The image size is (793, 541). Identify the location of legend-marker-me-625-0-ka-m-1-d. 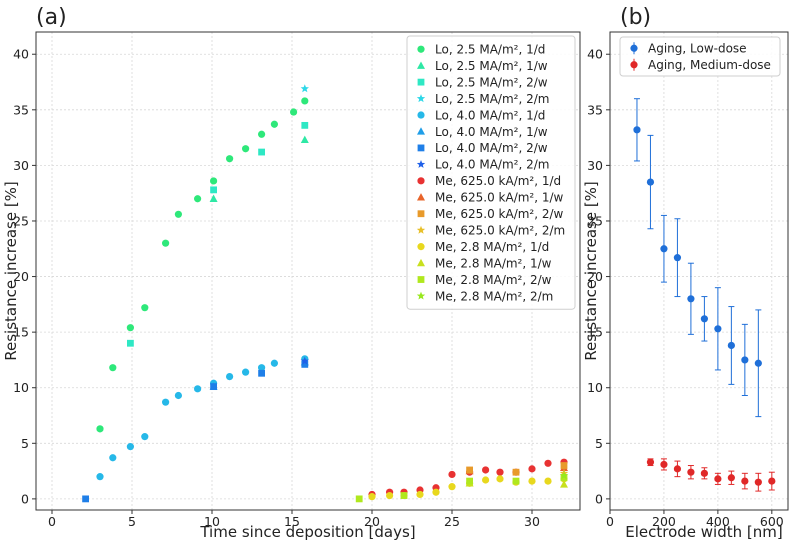
(421, 181).